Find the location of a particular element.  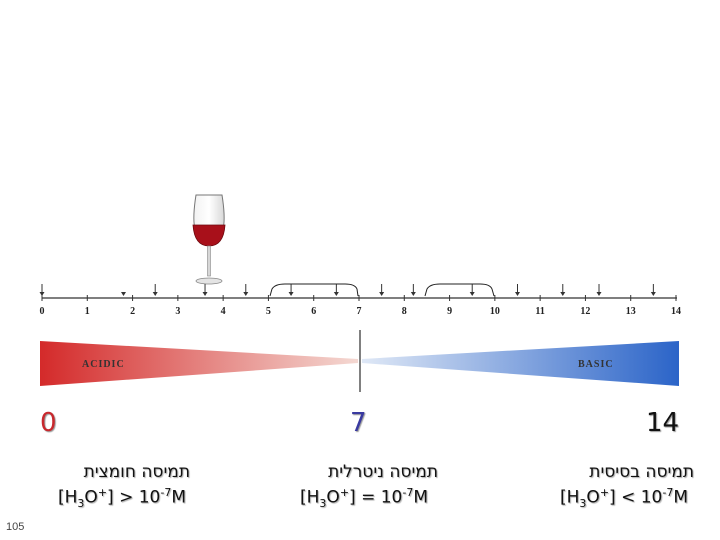

acidic-band is located at coordinates (199, 363).